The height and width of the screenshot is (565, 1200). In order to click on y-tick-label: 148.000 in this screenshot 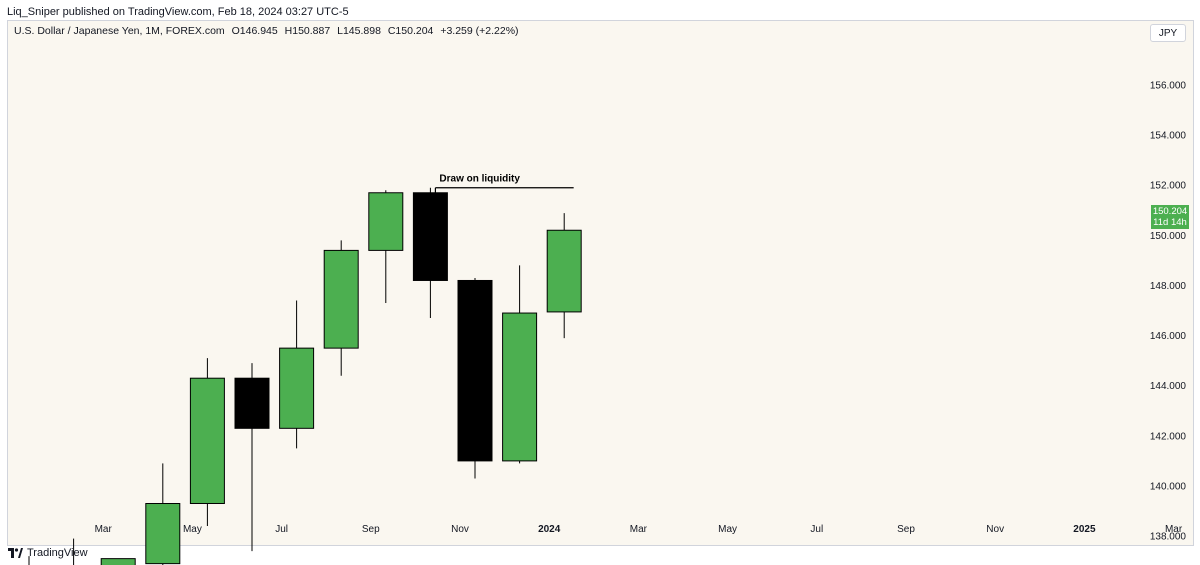, I will do `click(1168, 286)`.